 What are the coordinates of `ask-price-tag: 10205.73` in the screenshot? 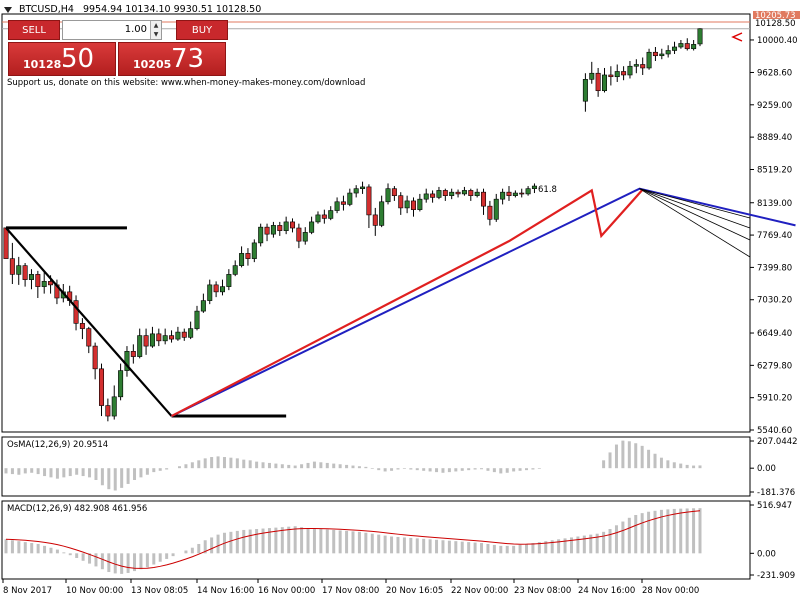 It's located at (776, 16).